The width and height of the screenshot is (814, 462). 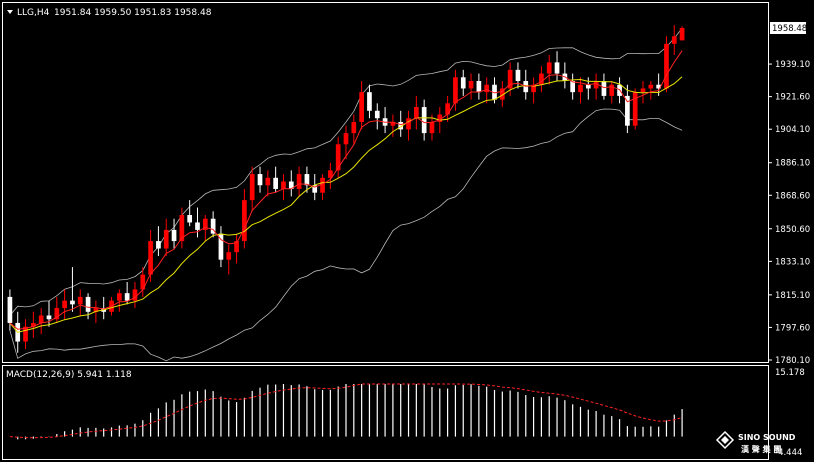 I want to click on symbol-dropdown-icon, so click(x=10, y=12).